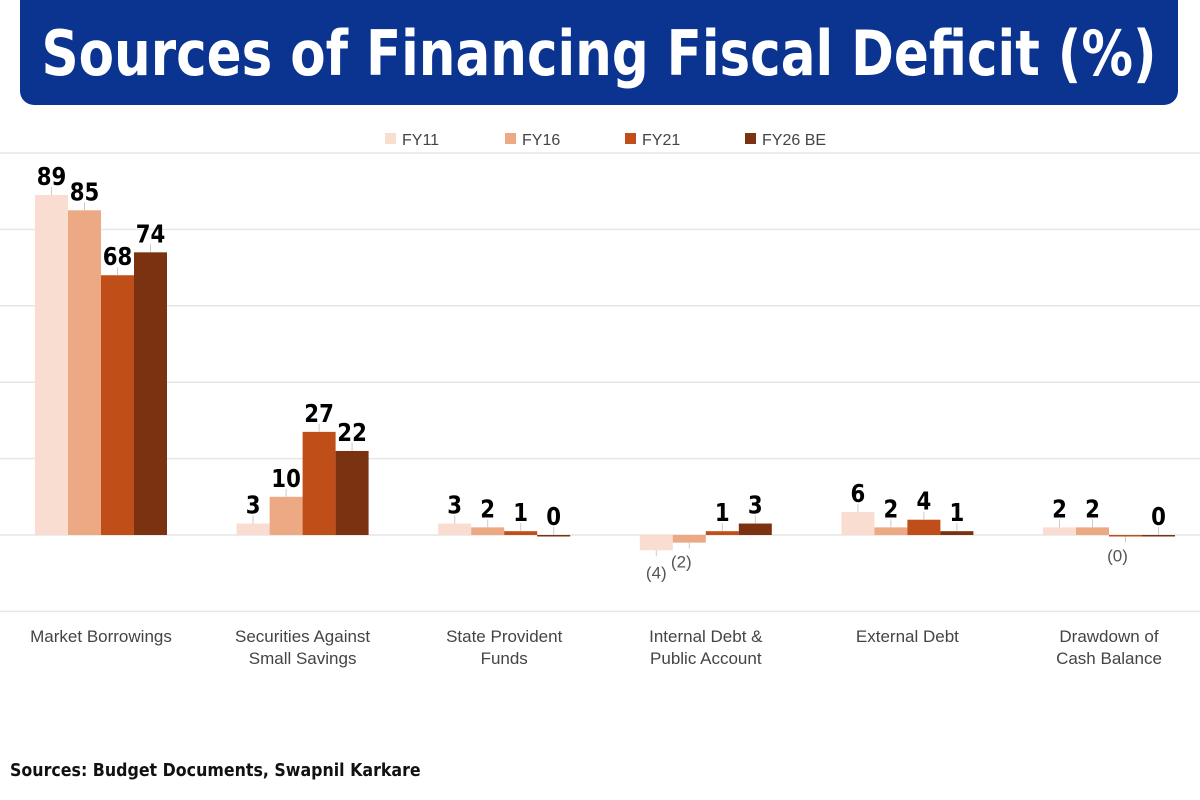 This screenshot has width=1200, height=800. Describe the element at coordinates (681, 562) in the screenshot. I see `data-label: (2)` at that location.